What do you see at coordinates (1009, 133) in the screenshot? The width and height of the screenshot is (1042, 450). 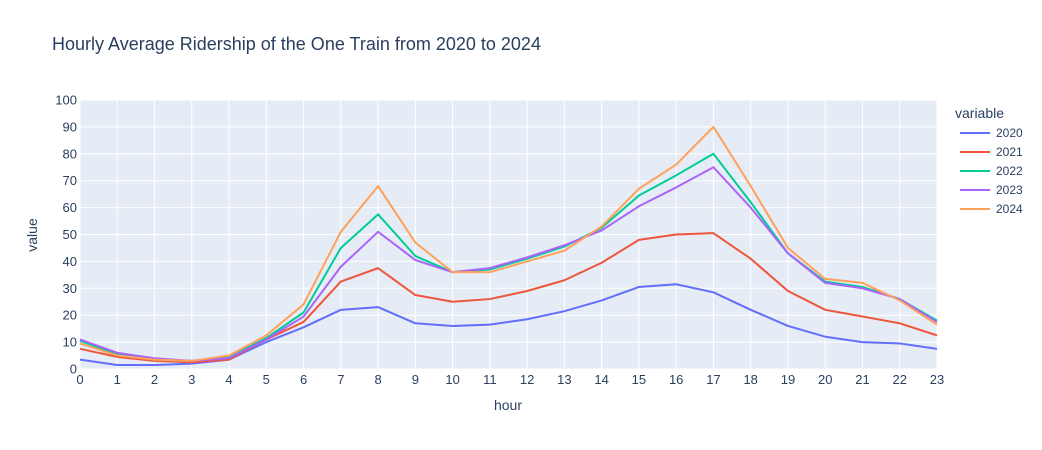 I see `legend-label-2020: 2020` at bounding box center [1009, 133].